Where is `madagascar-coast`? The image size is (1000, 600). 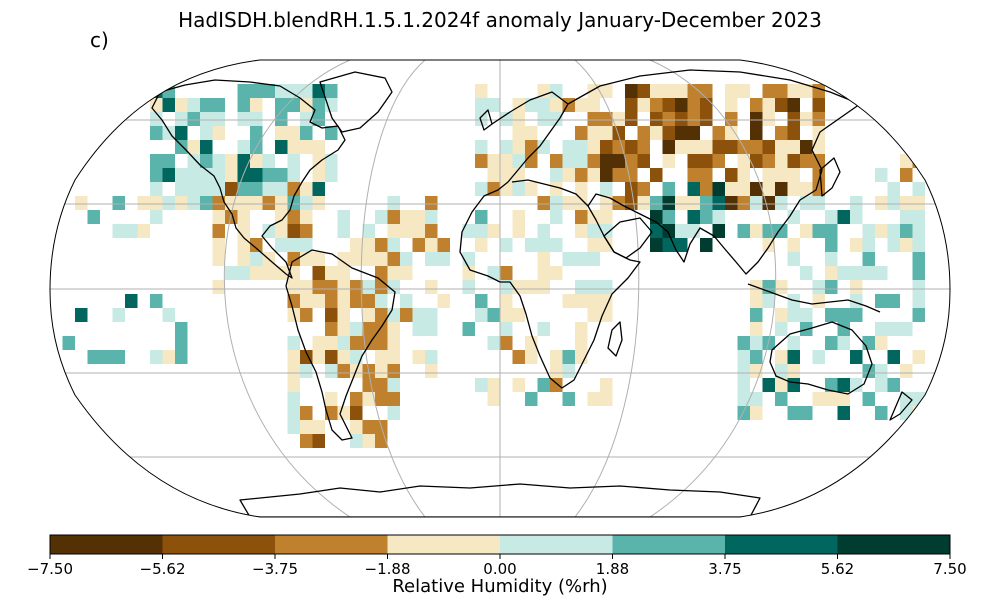 madagascar-coast is located at coordinates (615, 339).